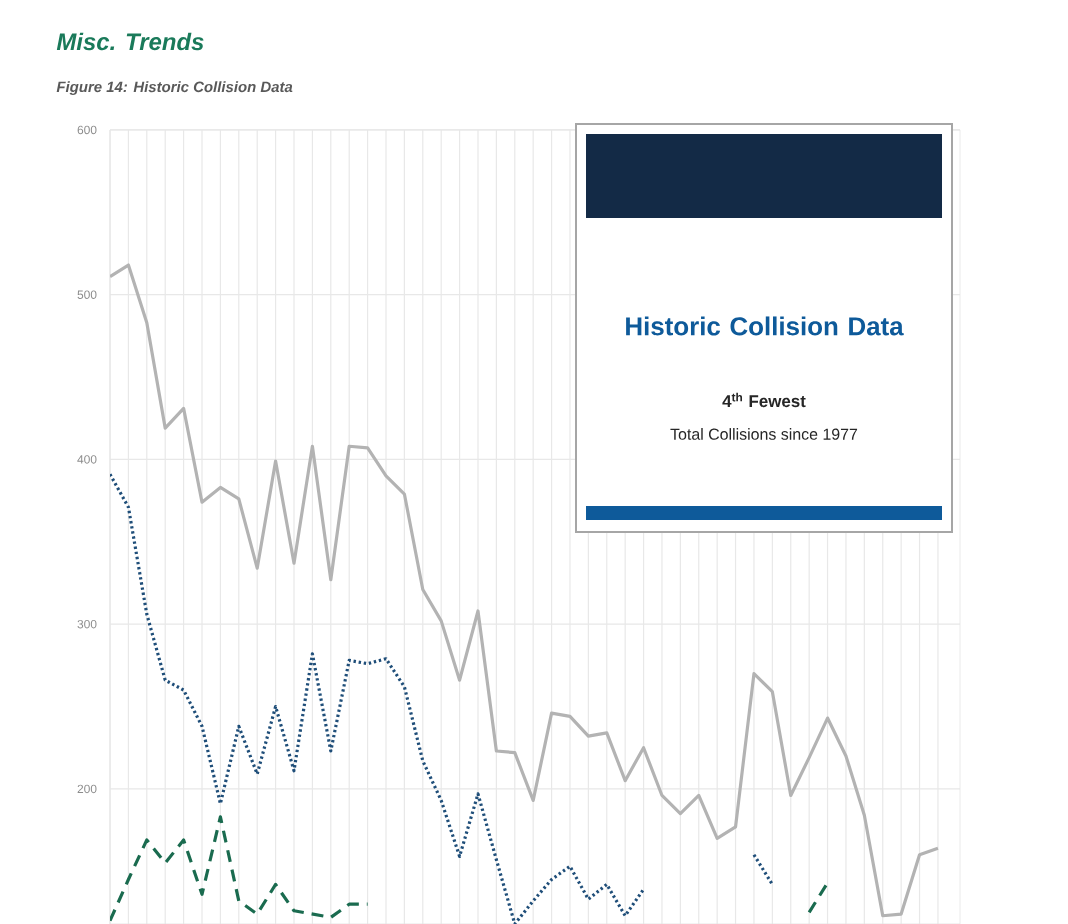 Image resolution: width=1068 pixels, height=924 pixels. What do you see at coordinates (130, 41) in the screenshot?
I see `chart-title: Misc. Trends` at bounding box center [130, 41].